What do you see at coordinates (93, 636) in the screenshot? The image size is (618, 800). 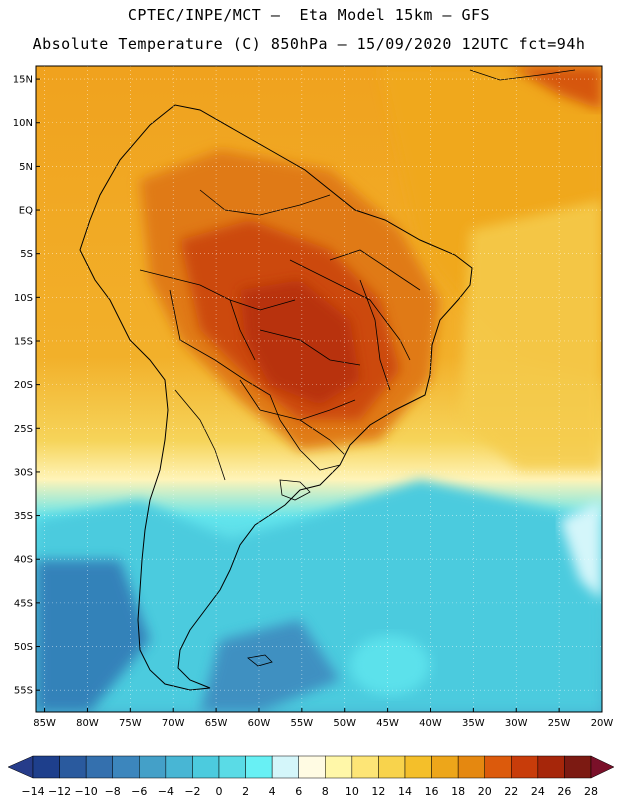 I see `pacific-cold-field` at bounding box center [93, 636].